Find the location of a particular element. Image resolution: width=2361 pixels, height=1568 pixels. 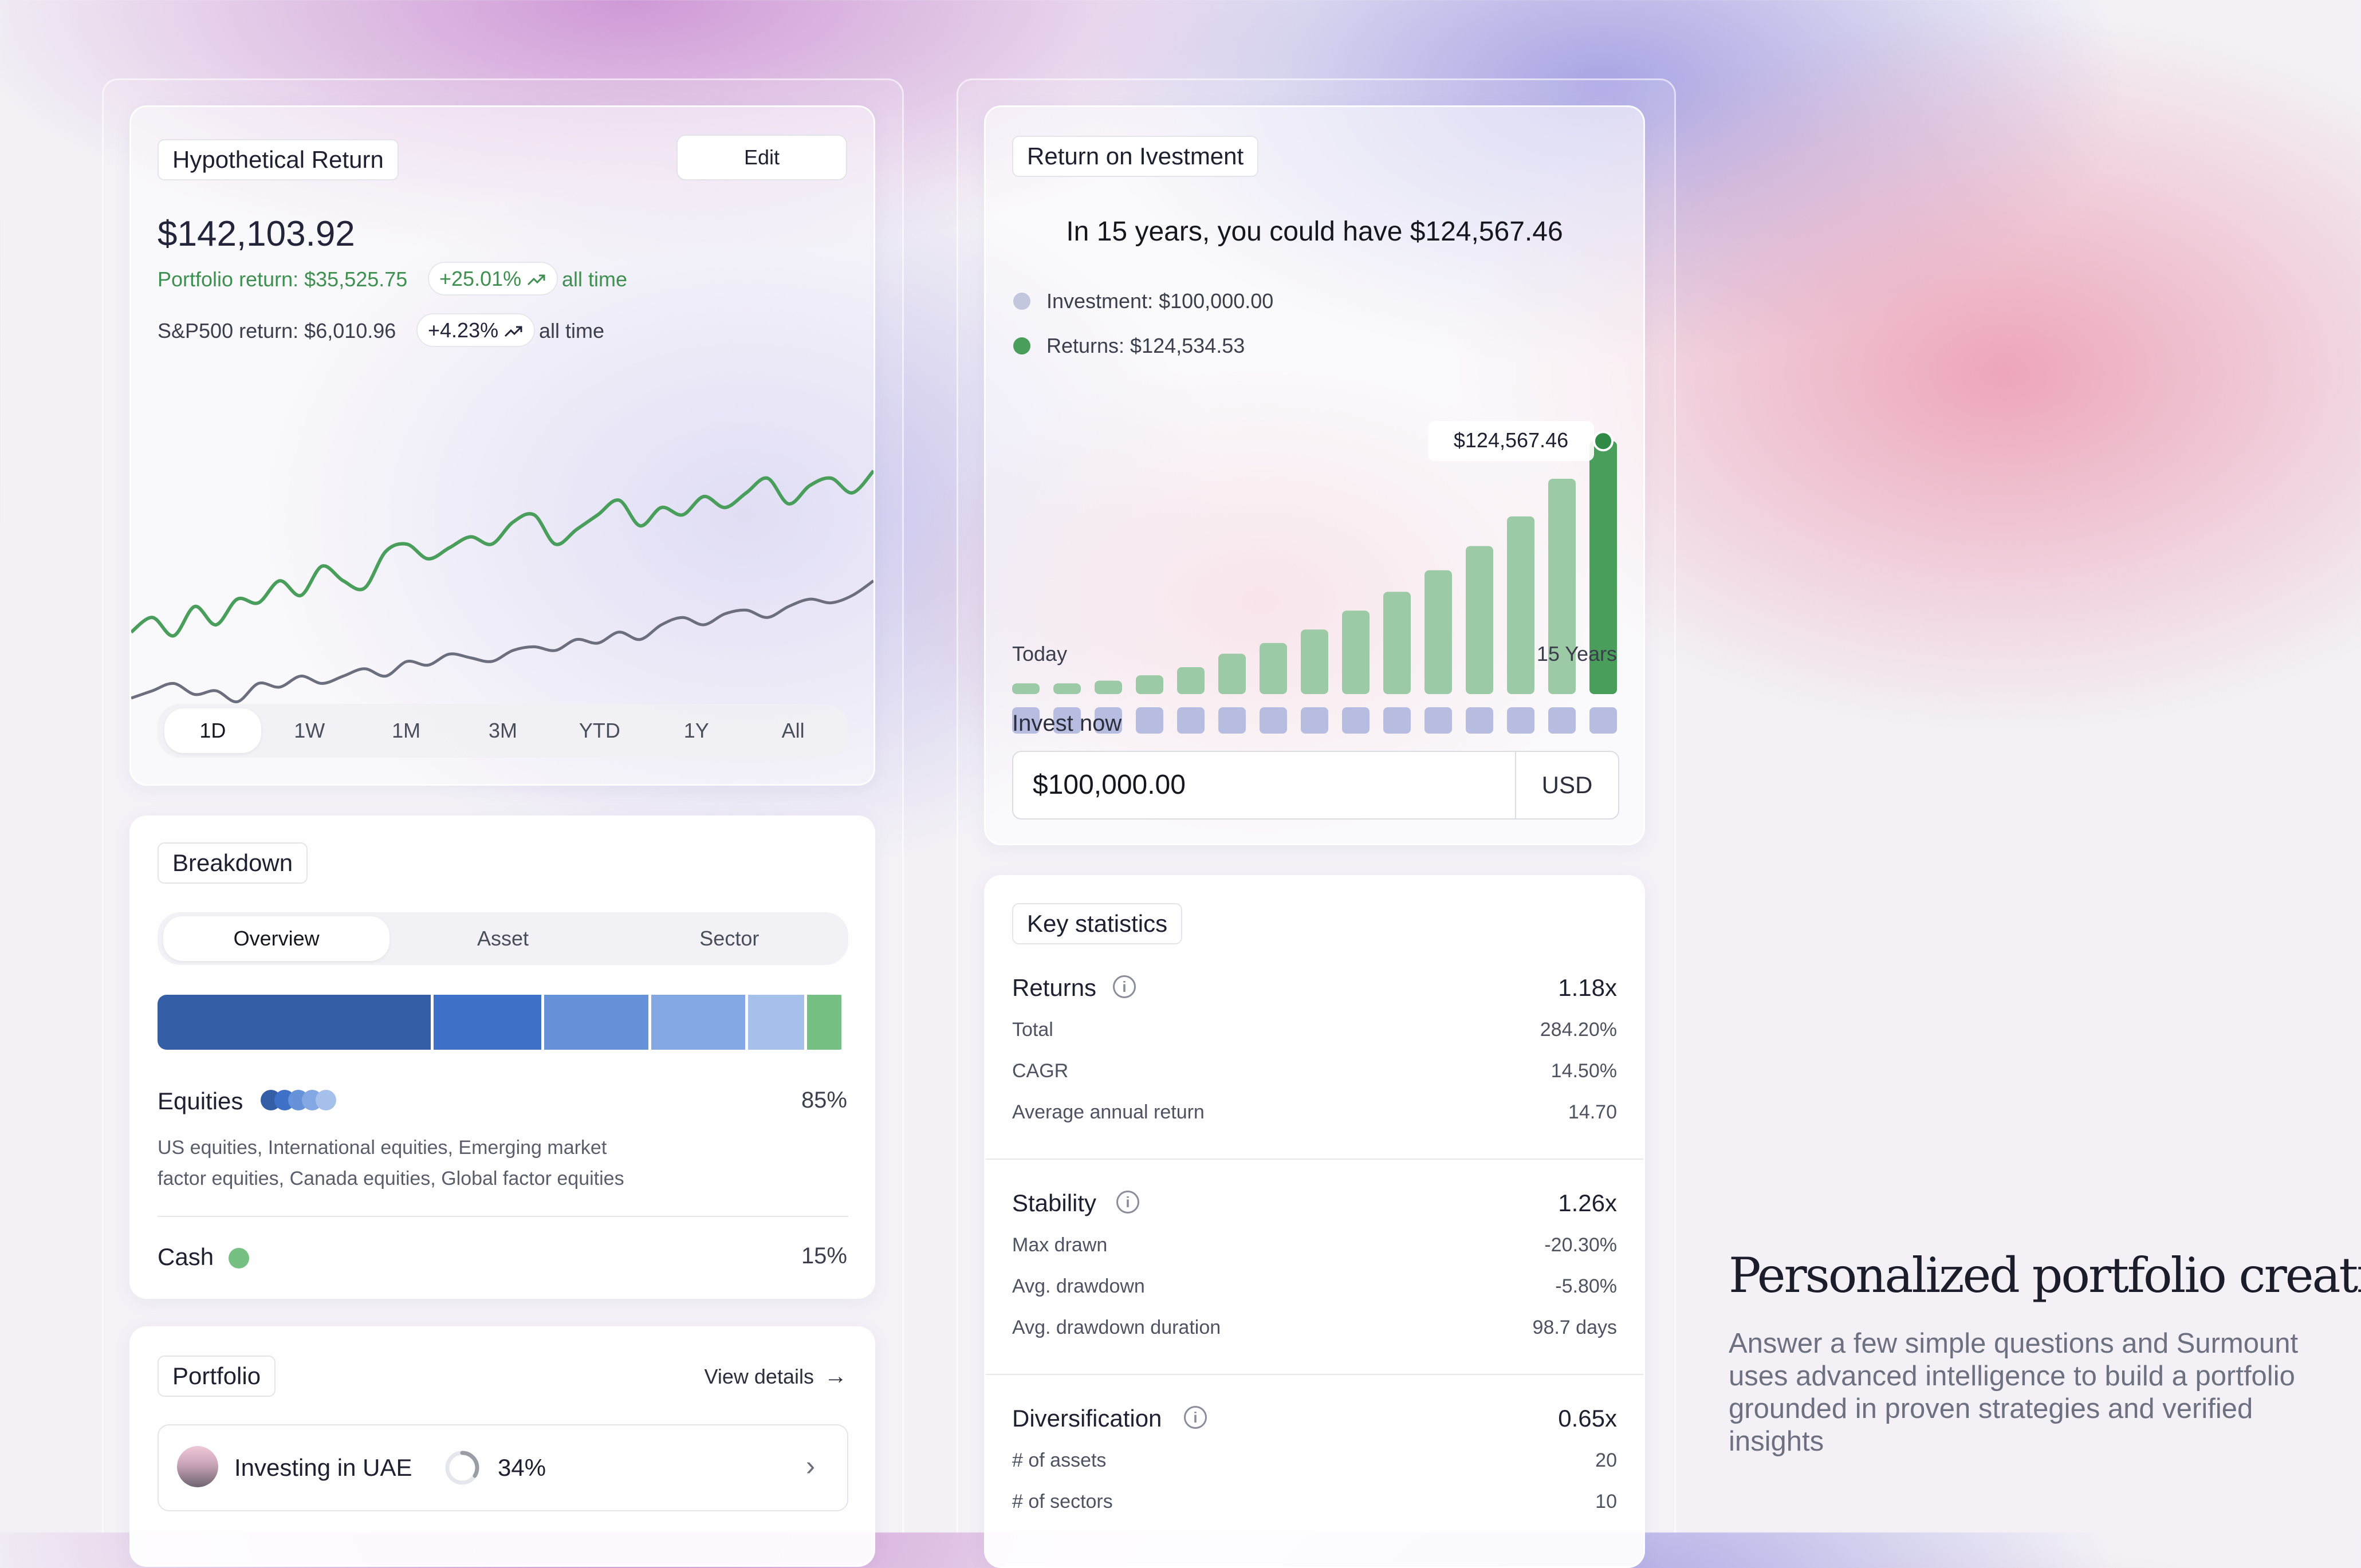

range-tab-1m: 1M is located at coordinates (406, 731).